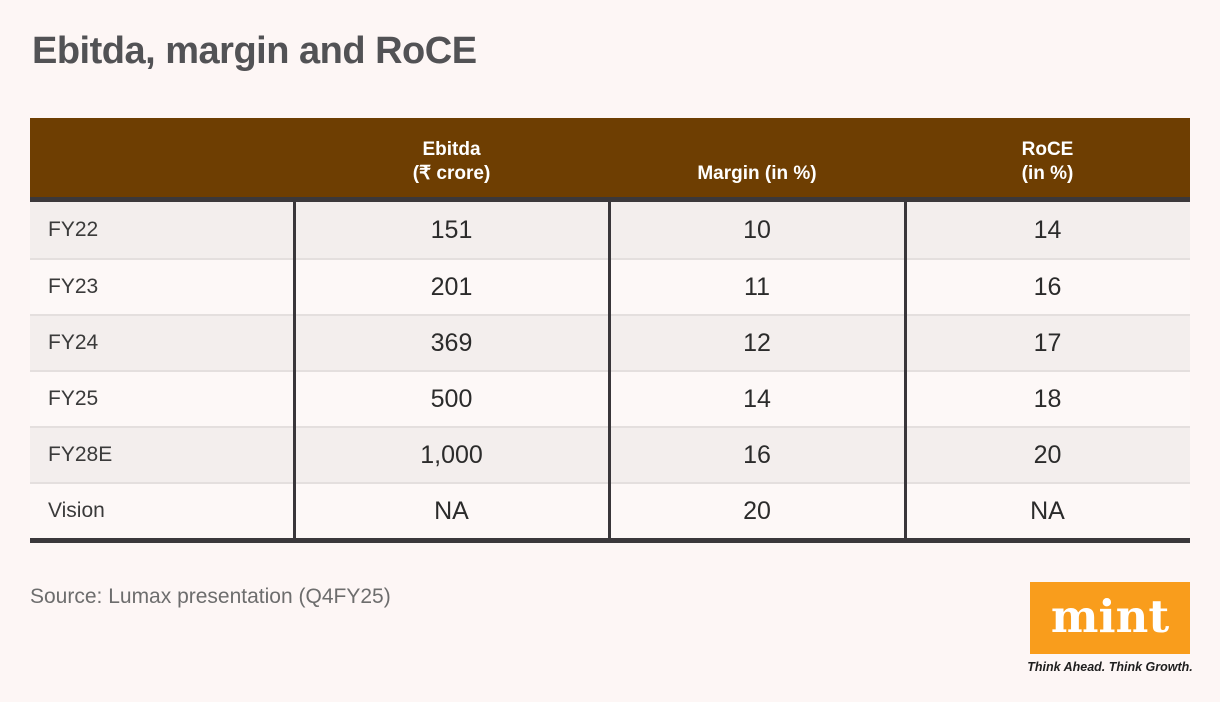  Describe the element at coordinates (254, 51) in the screenshot. I see `page-title: Ebitda, margin and RoCE` at that location.